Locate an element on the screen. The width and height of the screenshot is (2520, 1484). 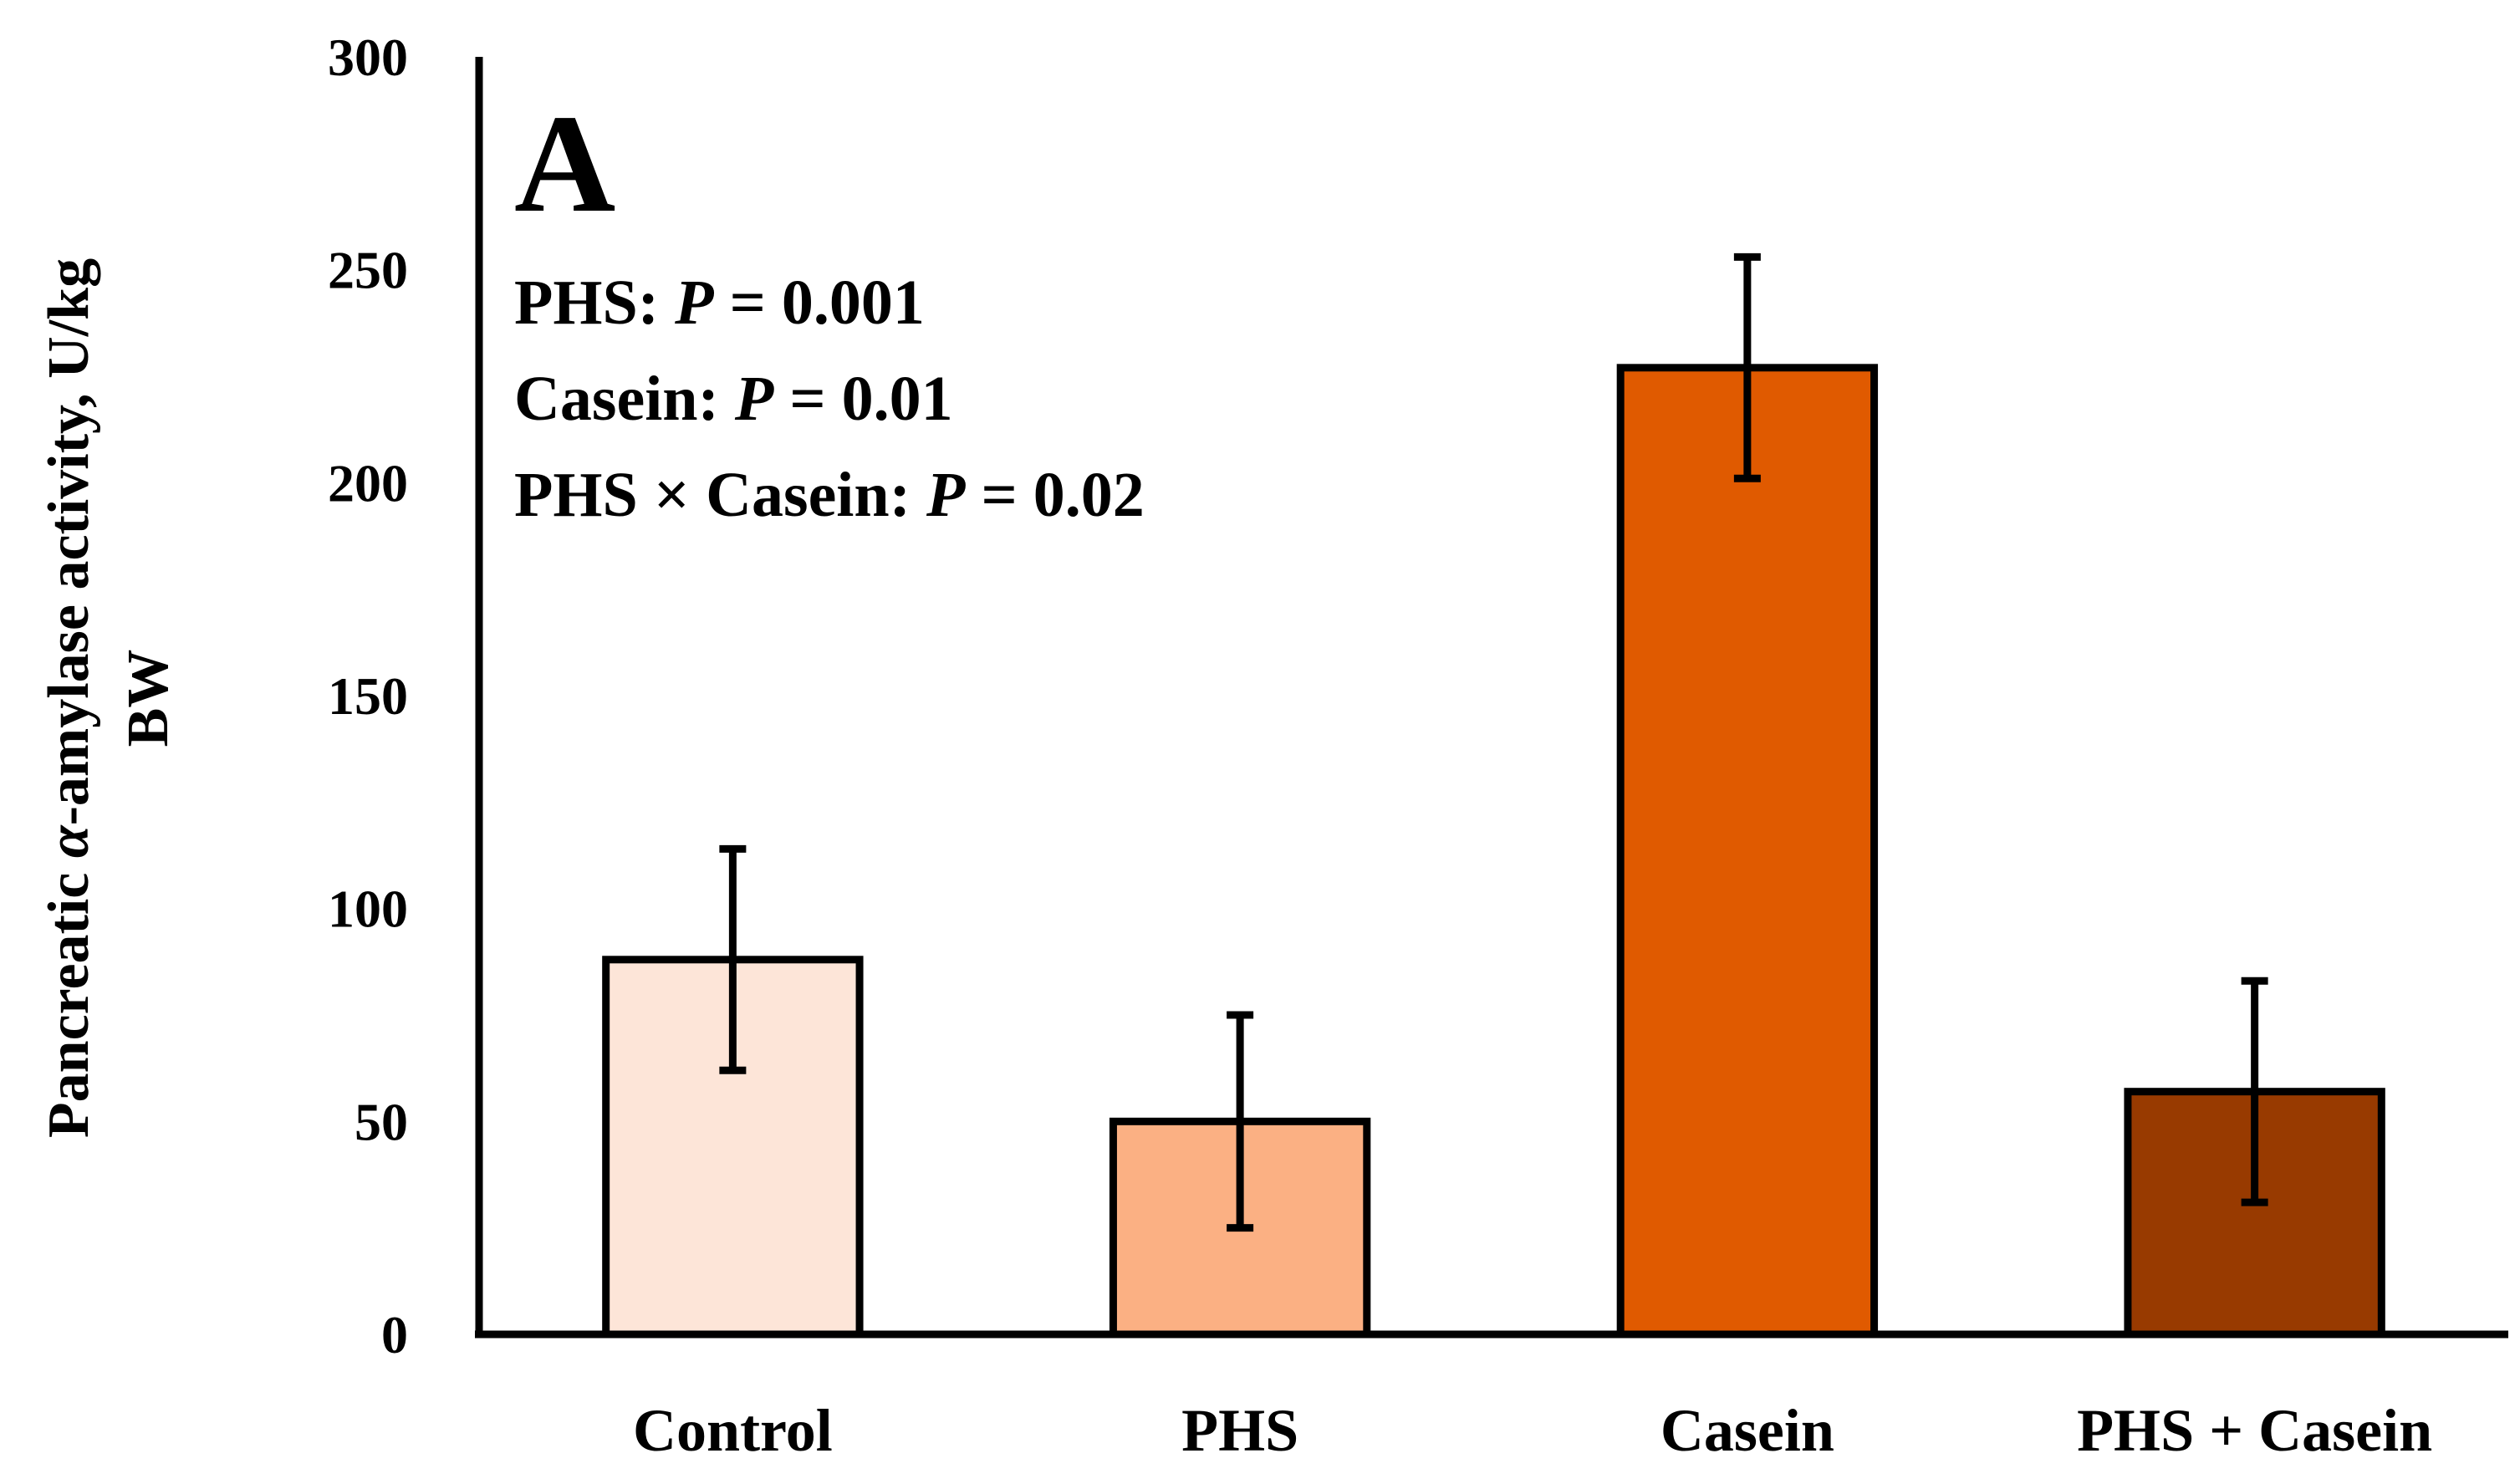
x-tick-label-casein: Casein is located at coordinates (1747, 1430).